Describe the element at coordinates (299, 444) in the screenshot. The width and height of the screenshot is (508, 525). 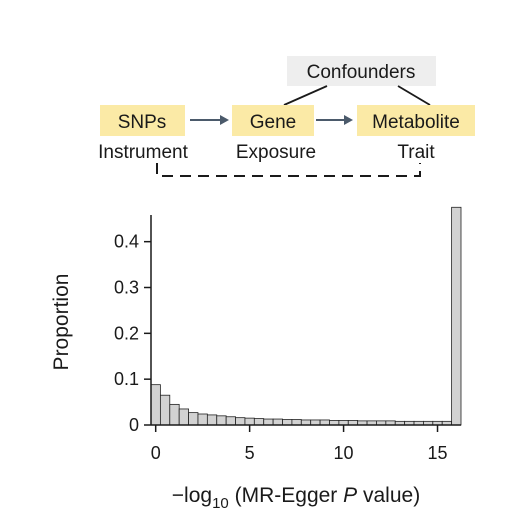
I see `x-ticks: 0 5 10 15` at that location.